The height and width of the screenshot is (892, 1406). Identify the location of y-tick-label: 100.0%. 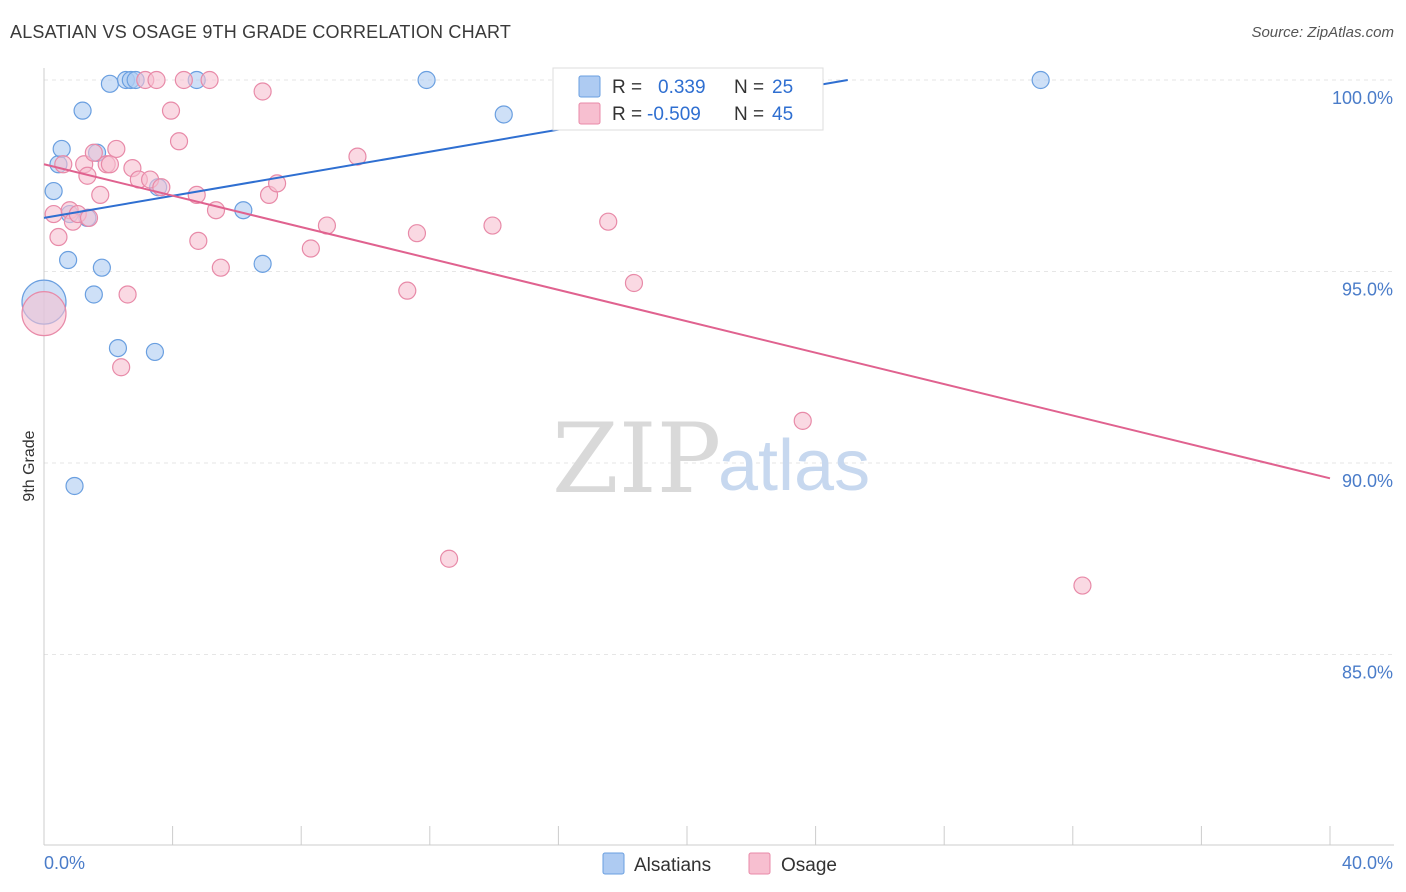
(1362, 98).